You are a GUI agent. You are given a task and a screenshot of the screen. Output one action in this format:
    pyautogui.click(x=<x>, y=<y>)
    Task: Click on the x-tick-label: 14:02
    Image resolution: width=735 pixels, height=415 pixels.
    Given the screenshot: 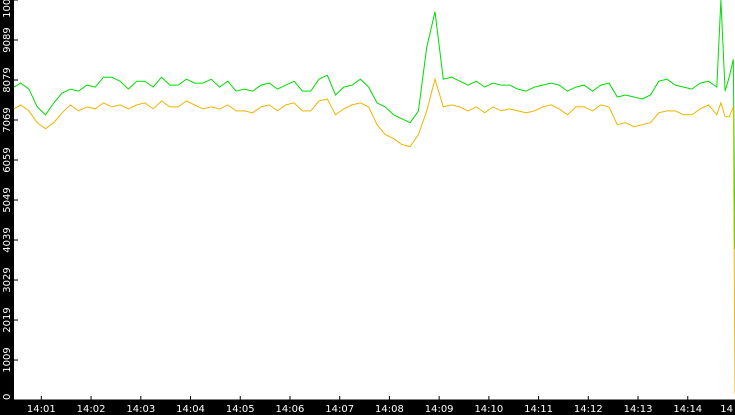 What is the action you would take?
    pyautogui.click(x=91, y=409)
    